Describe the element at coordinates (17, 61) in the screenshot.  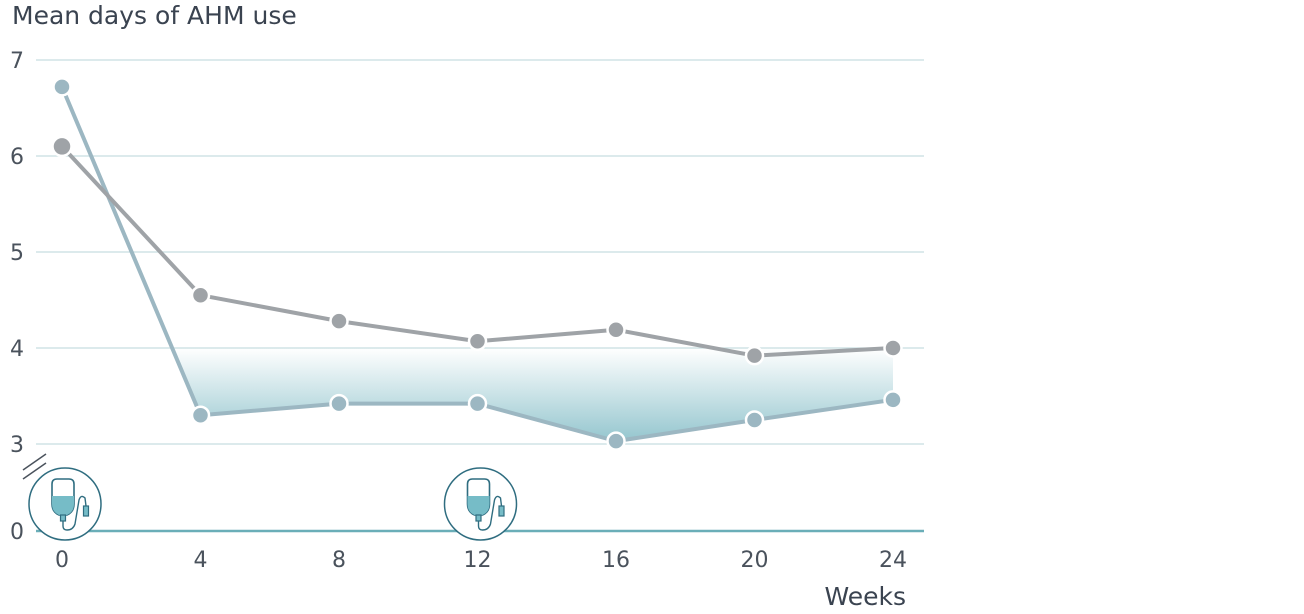
I see `y-tick-label: 7` at that location.